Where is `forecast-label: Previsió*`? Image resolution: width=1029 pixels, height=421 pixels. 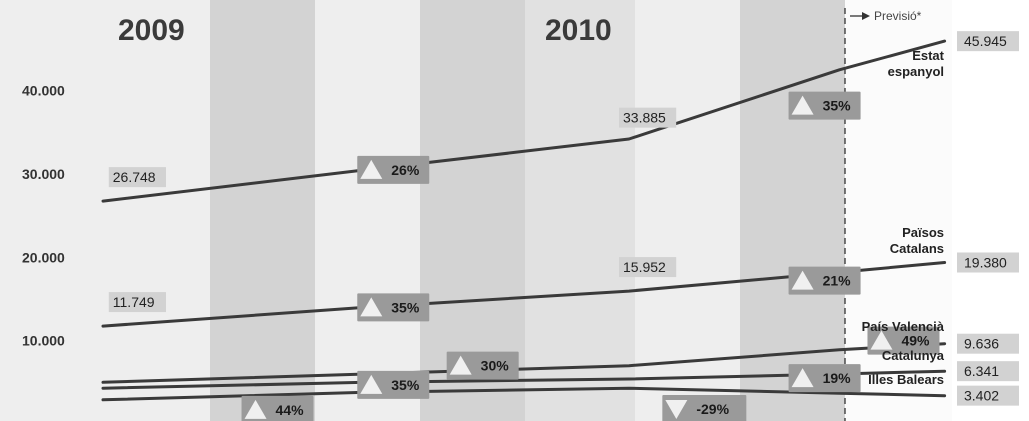 forecast-label: Previsió* is located at coordinates (898, 16).